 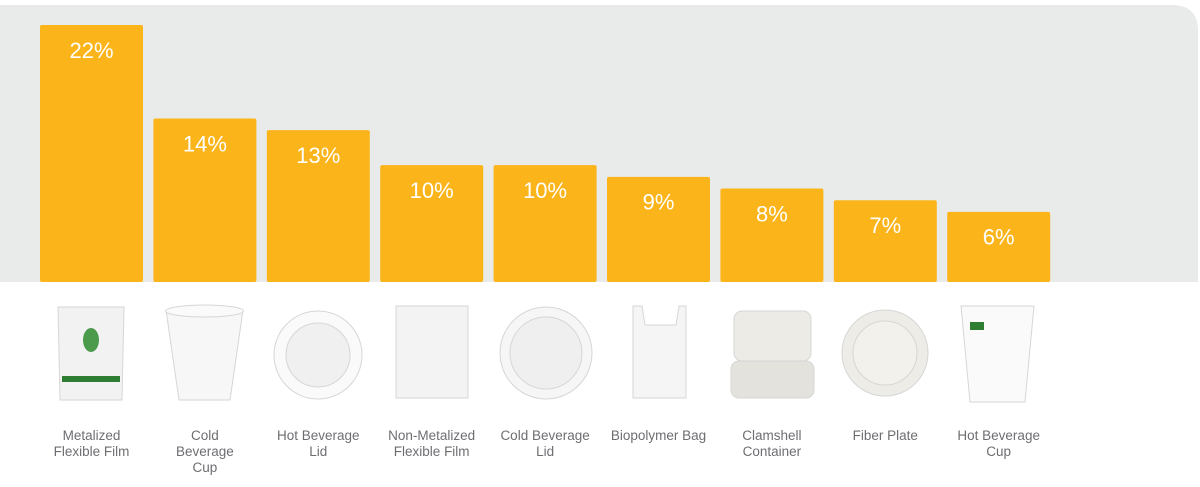 I want to click on category-label: Cold Beverage Cup, so click(x=204, y=451).